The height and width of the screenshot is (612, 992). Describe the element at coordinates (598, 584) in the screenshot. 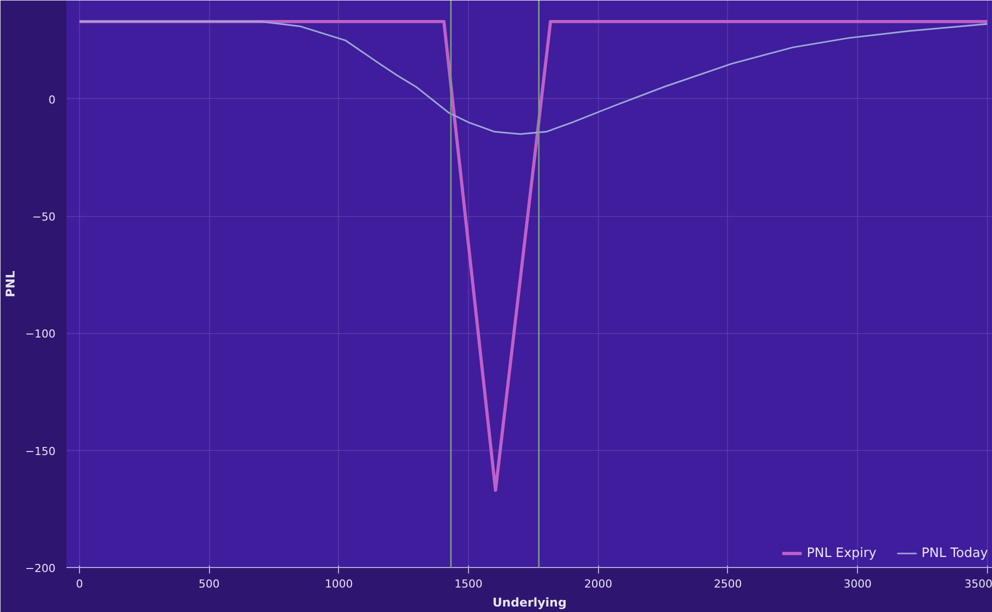

I see `x-tick-label: 2000` at that location.